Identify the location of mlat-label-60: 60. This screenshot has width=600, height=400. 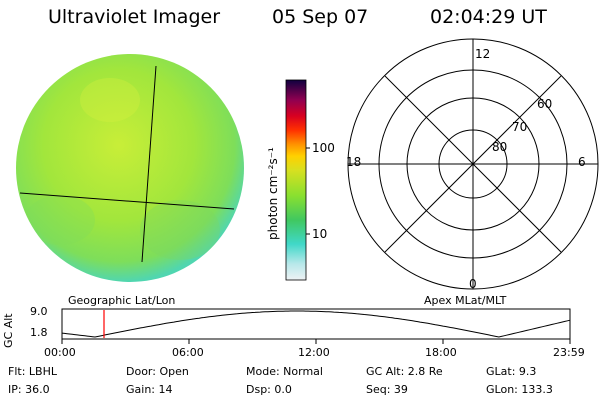
(545, 104).